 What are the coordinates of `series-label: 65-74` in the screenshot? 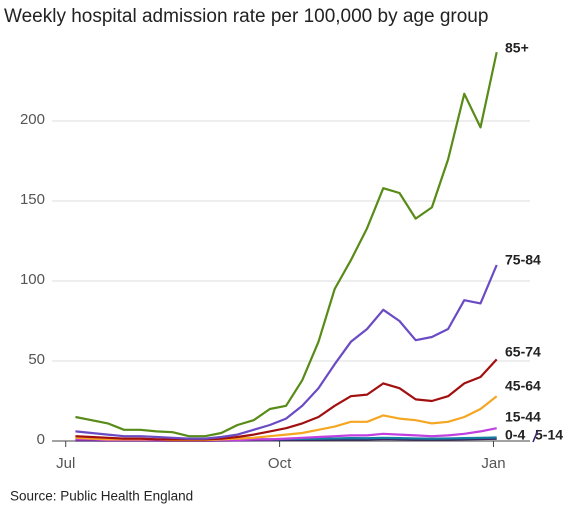 It's located at (523, 352).